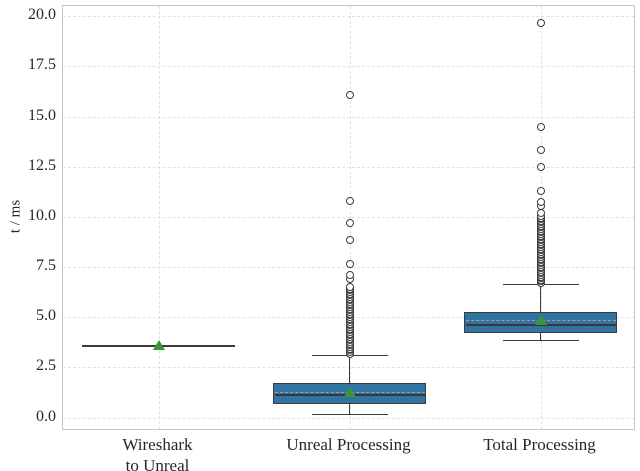  What do you see at coordinates (46, 266) in the screenshot?
I see `y-tick-label: 7.5` at bounding box center [46, 266].